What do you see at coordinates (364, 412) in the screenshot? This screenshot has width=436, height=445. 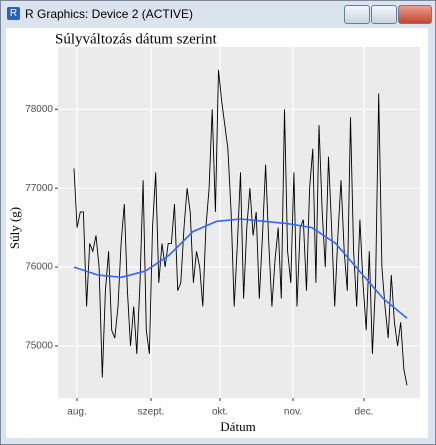 I see `x-tick-label: dec.` at bounding box center [364, 412].